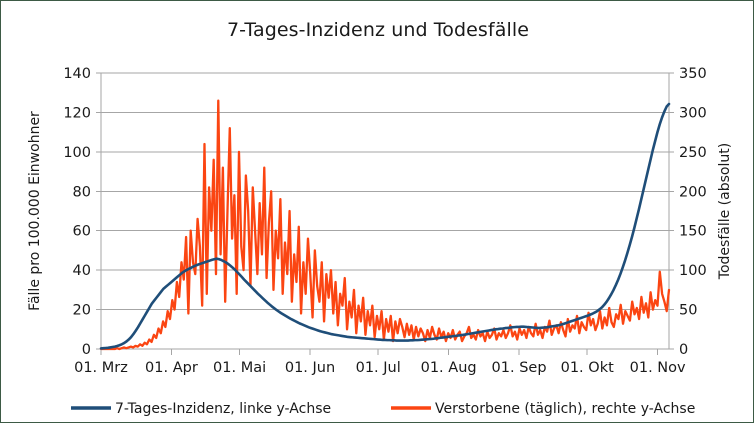  What do you see at coordinates (725, 211) in the screenshot?
I see `y2-axis-title: Todesfälle (absolut)` at bounding box center [725, 211].